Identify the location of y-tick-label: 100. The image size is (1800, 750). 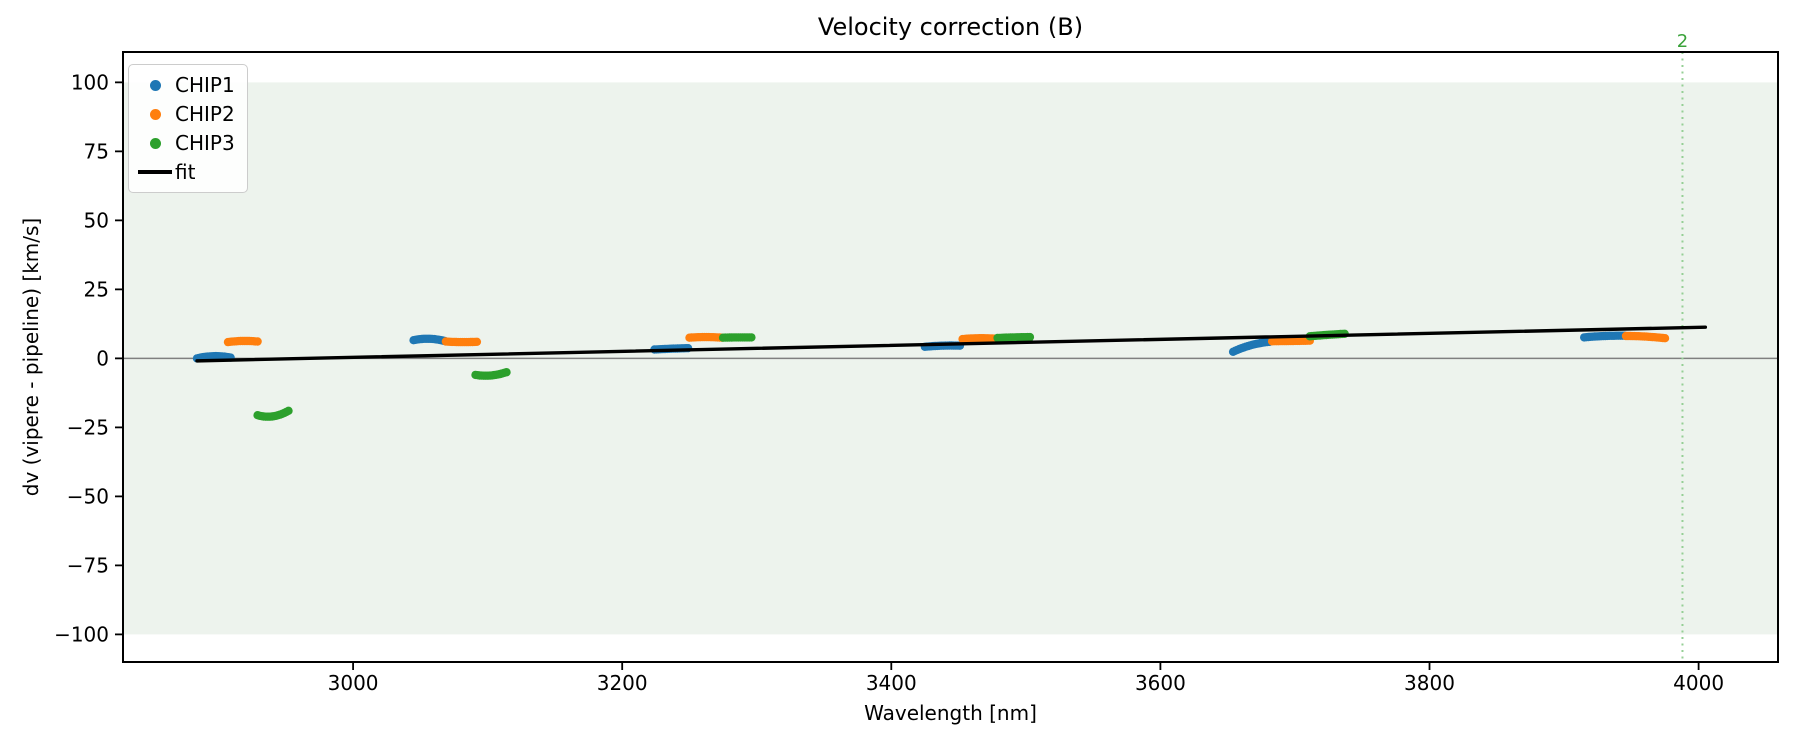
(90, 82).